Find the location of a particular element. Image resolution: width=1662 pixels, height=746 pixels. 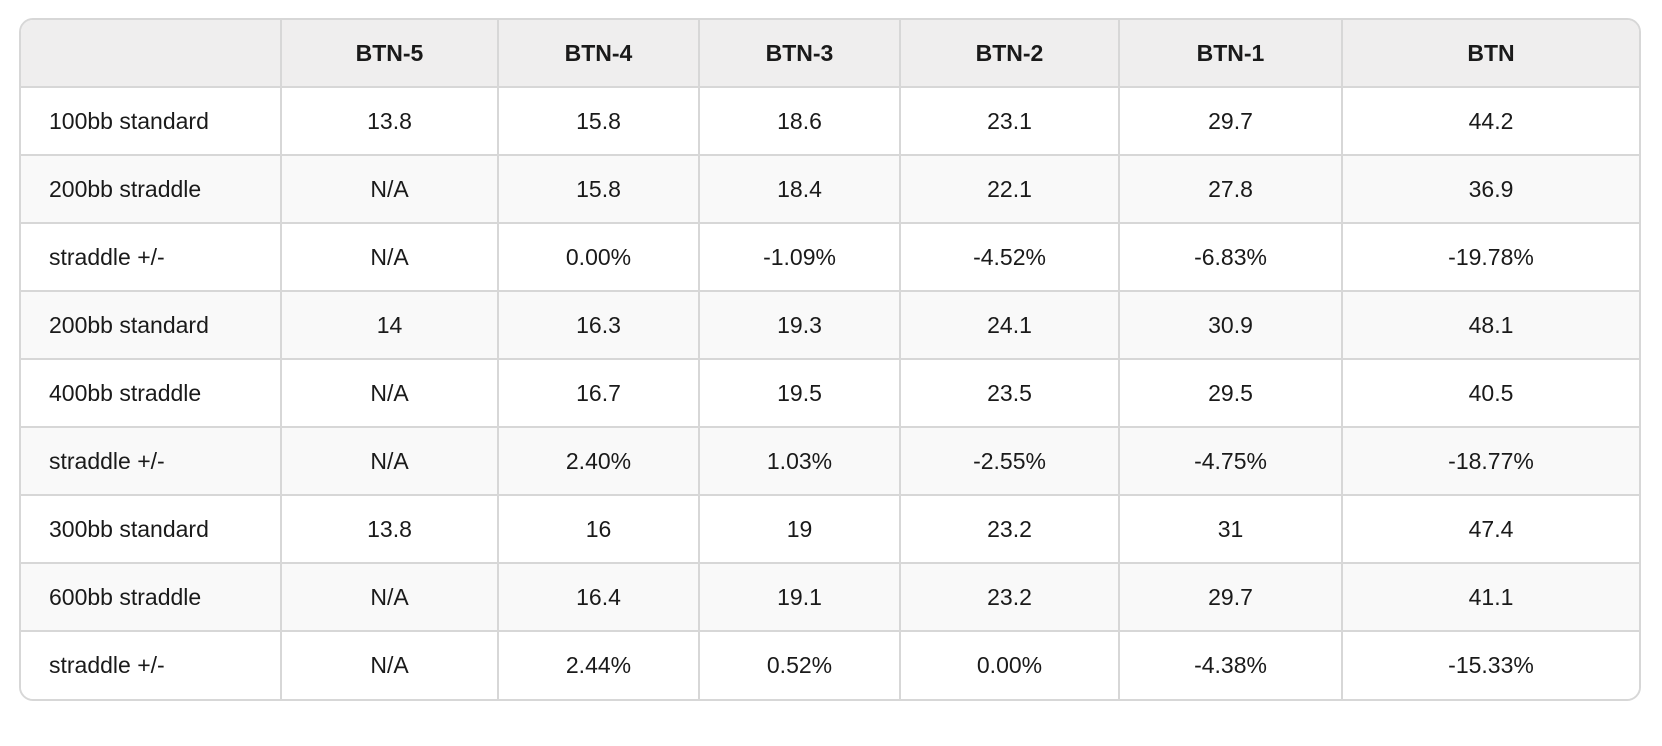

table-cell: 0.52% is located at coordinates (800, 665).